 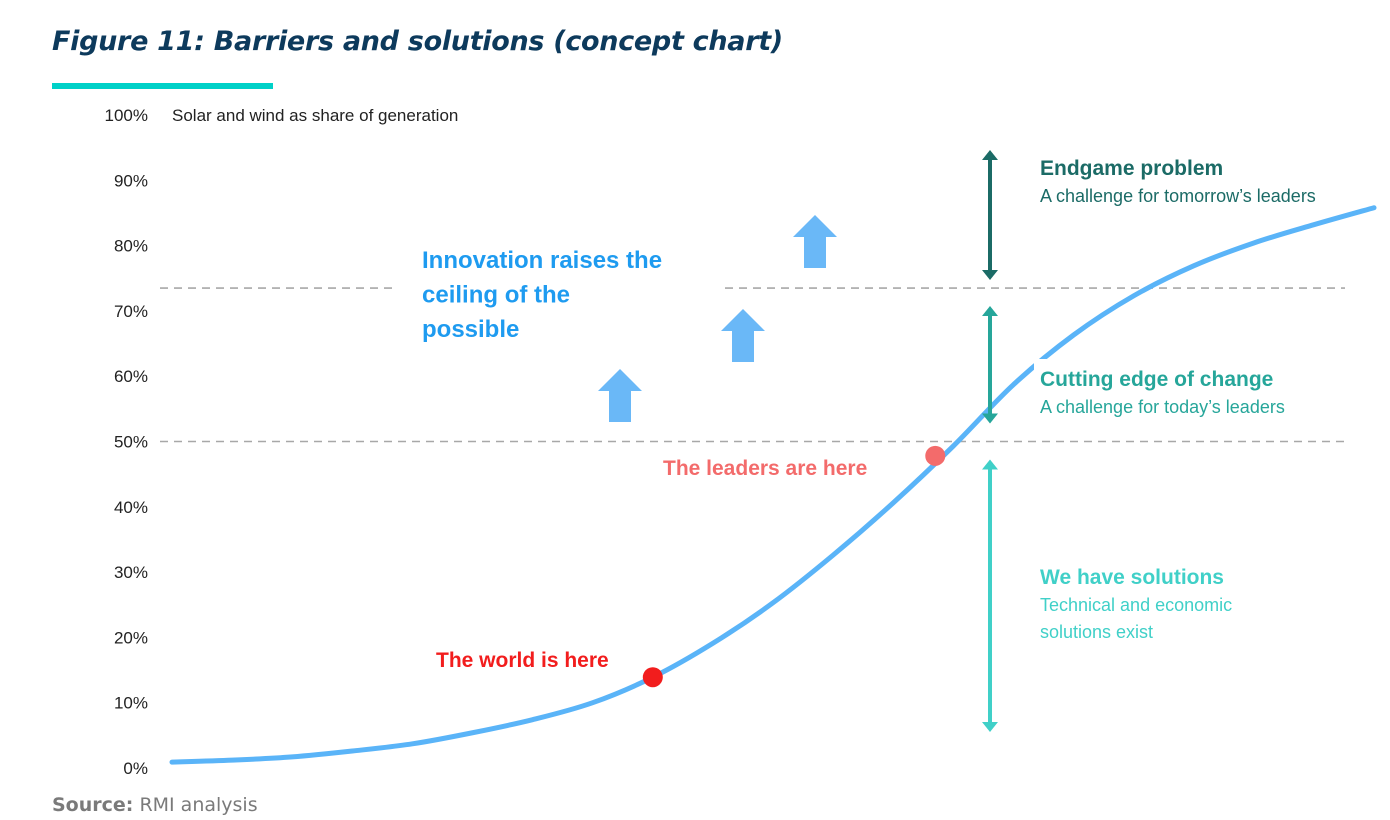 I want to click on marker-label: The world is here, so click(x=522, y=660).